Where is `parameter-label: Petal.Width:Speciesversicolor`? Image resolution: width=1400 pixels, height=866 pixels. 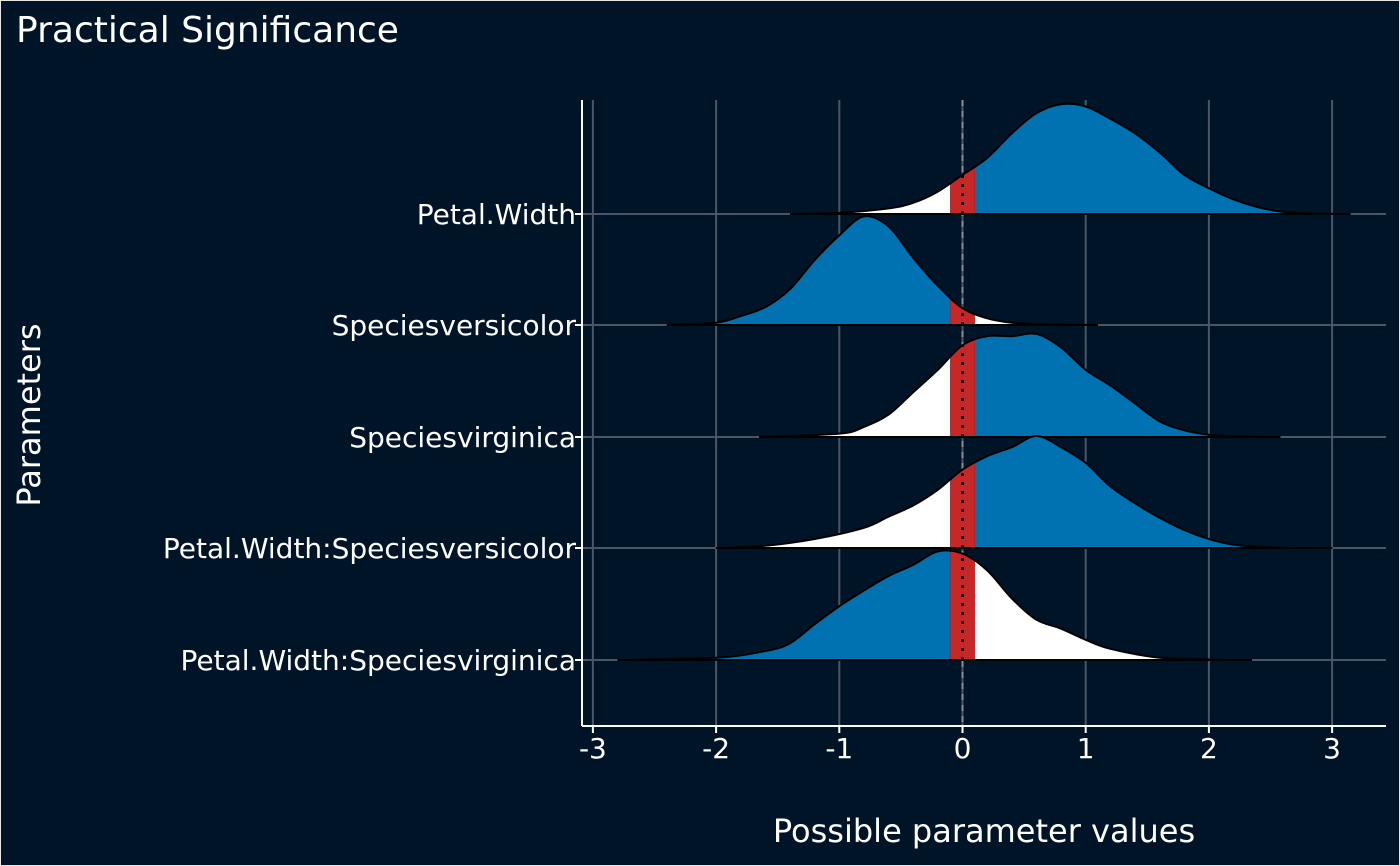
parameter-label: Petal.Width:Speciesversicolor is located at coordinates (370, 548).